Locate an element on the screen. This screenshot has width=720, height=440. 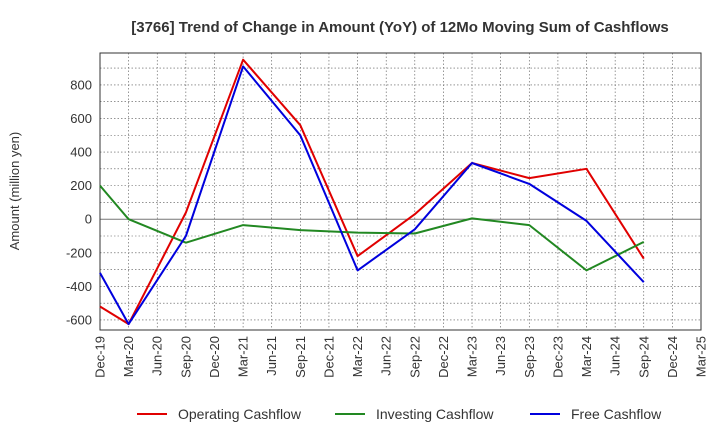
x-tick-label: Sep-20 is located at coordinates (185, 357).